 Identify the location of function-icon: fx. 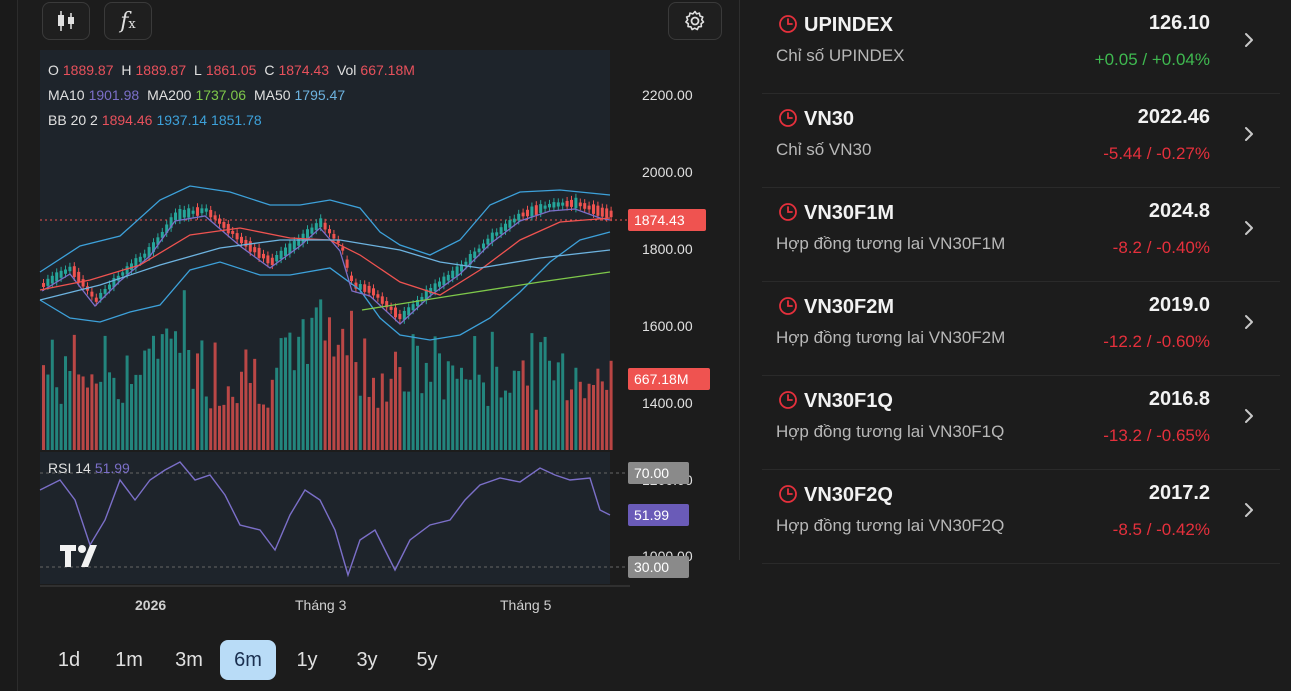
(128, 21).